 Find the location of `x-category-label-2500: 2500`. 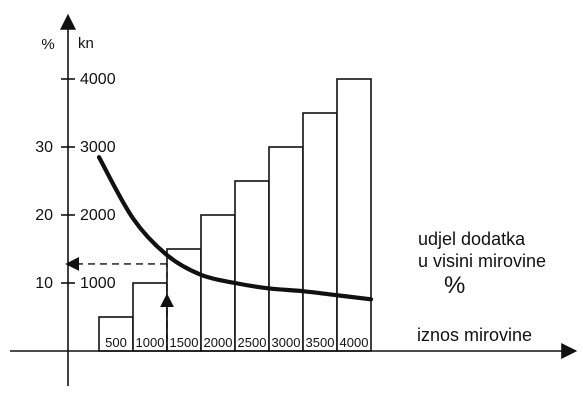

x-category-label-2500: 2500 is located at coordinates (252, 342).